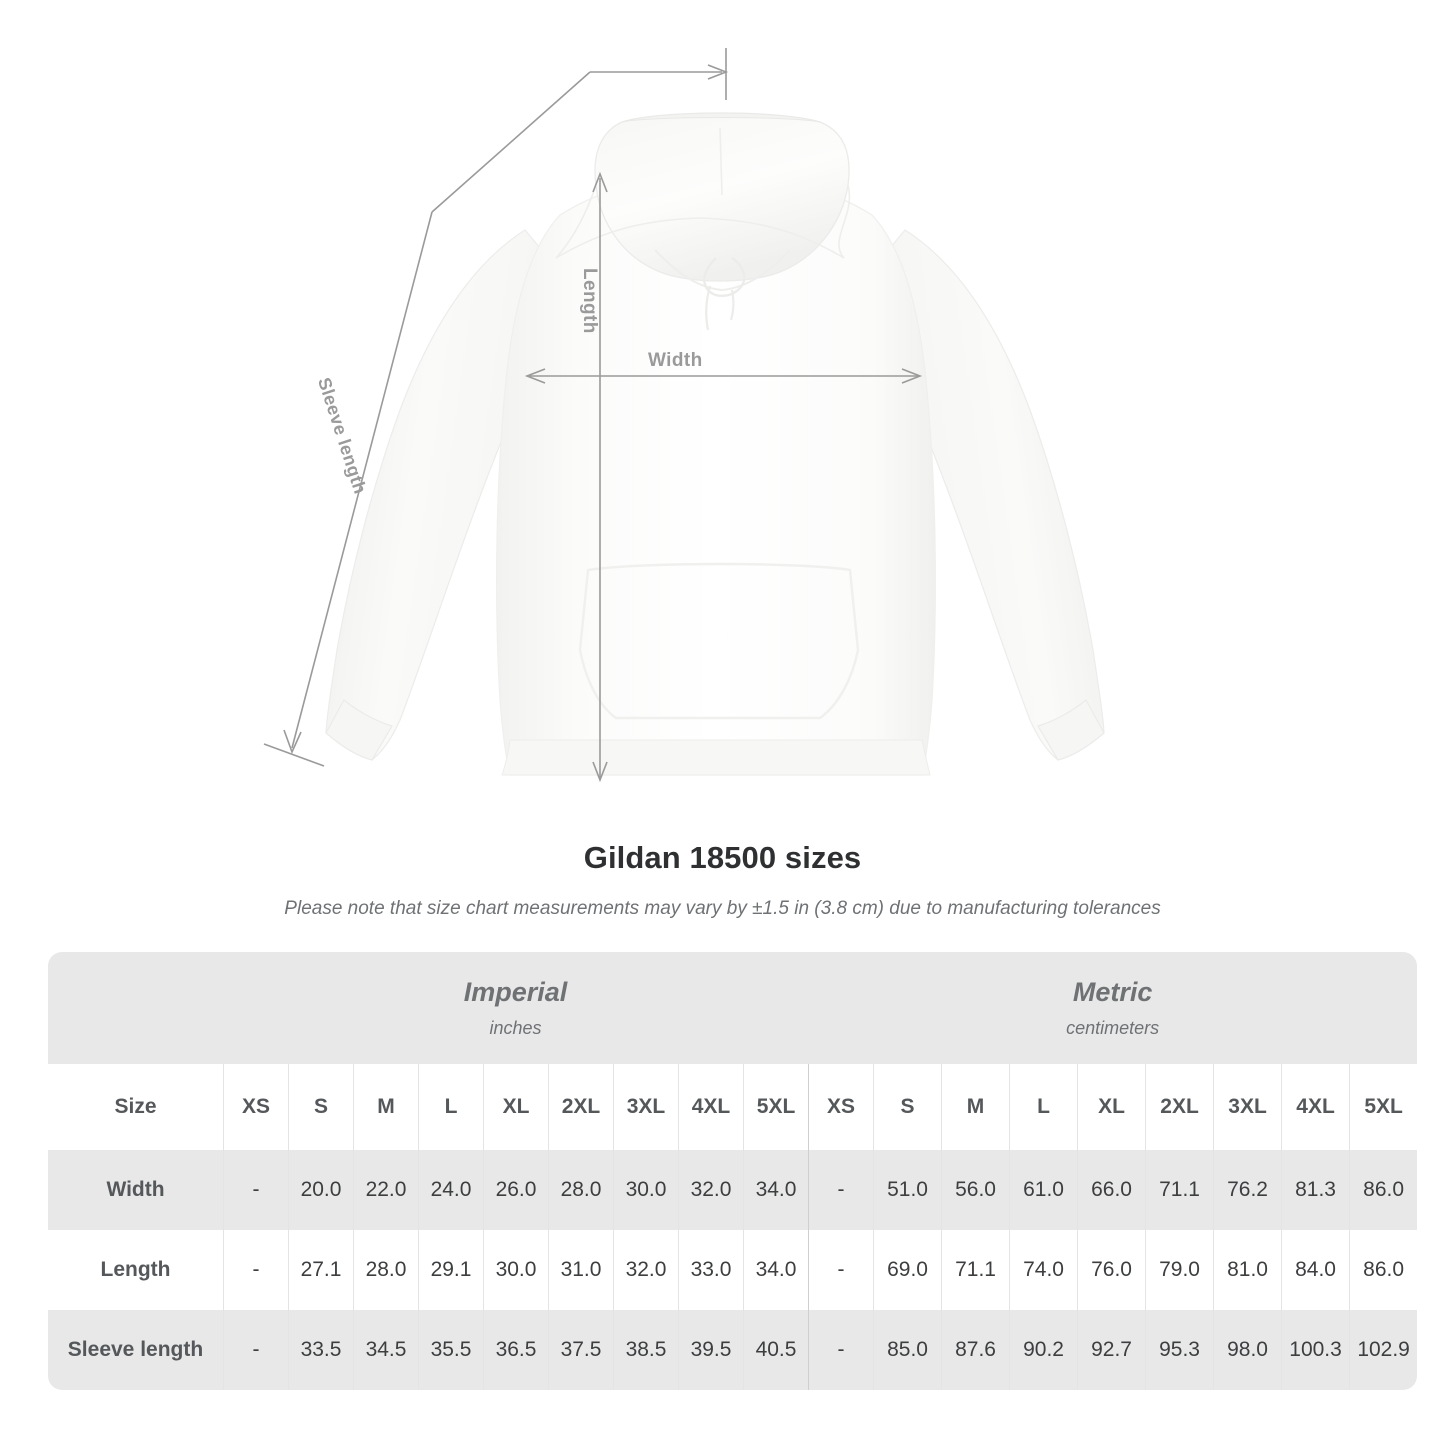 The height and width of the screenshot is (1445, 1445). I want to click on cell-length-metric-5xl: 86.0, so click(1383, 1270).